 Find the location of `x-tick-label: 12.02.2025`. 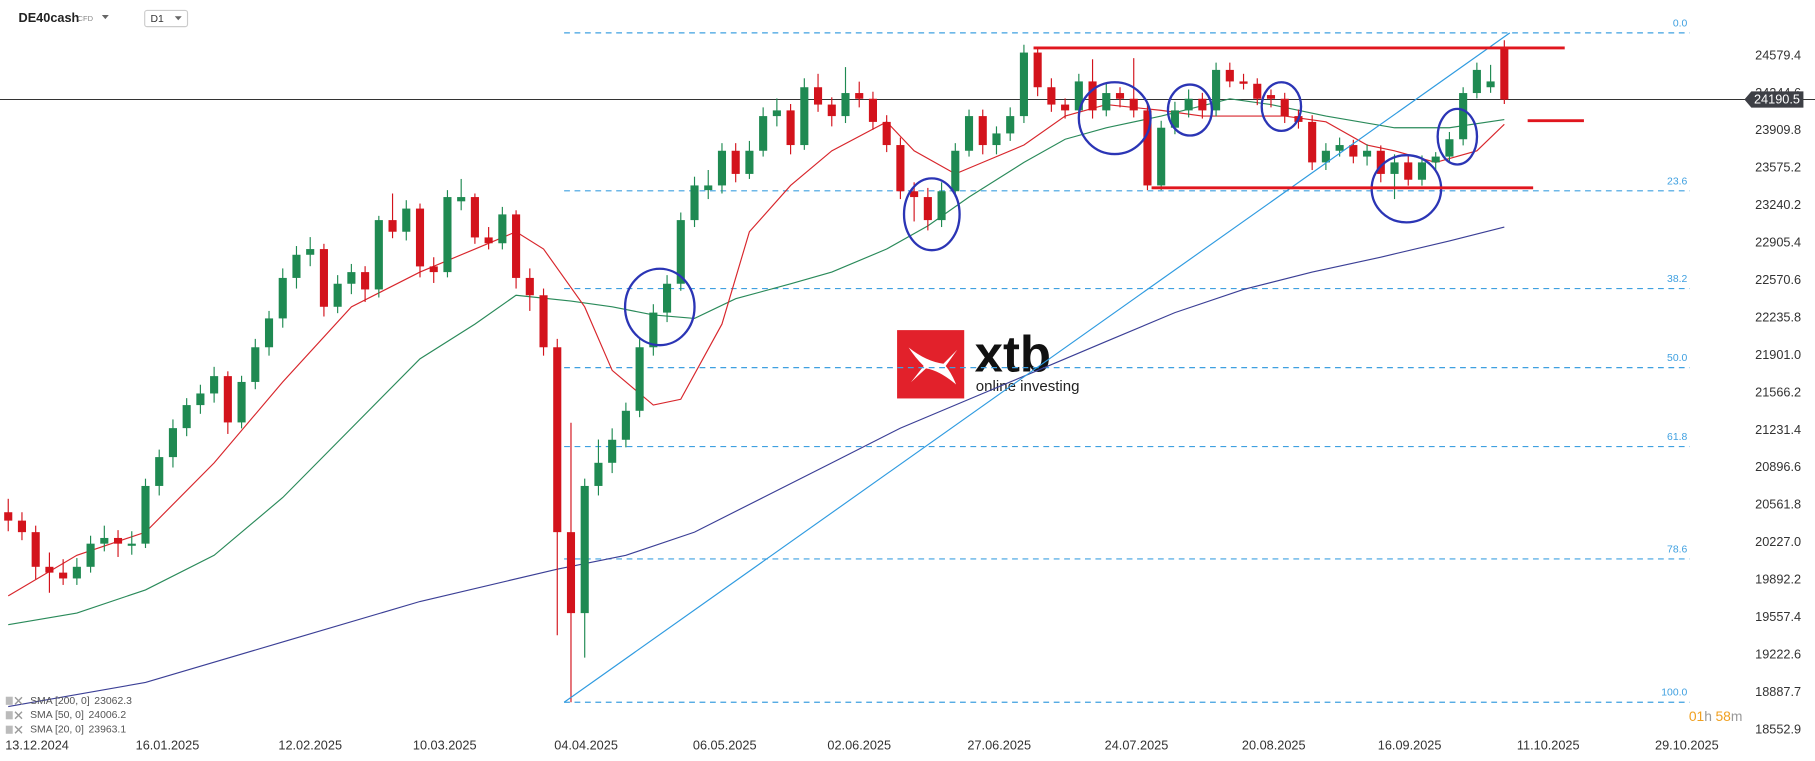

x-tick-label: 12.02.2025 is located at coordinates (310, 744).